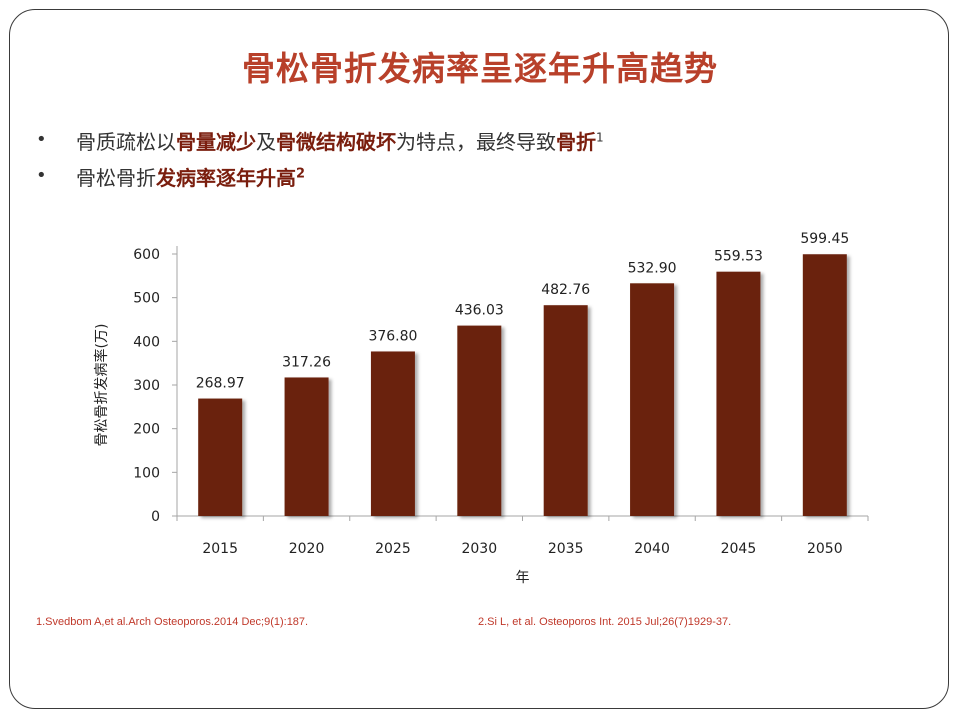  What do you see at coordinates (146, 299) in the screenshot?
I see `y-tick-label: 500` at bounding box center [146, 299].